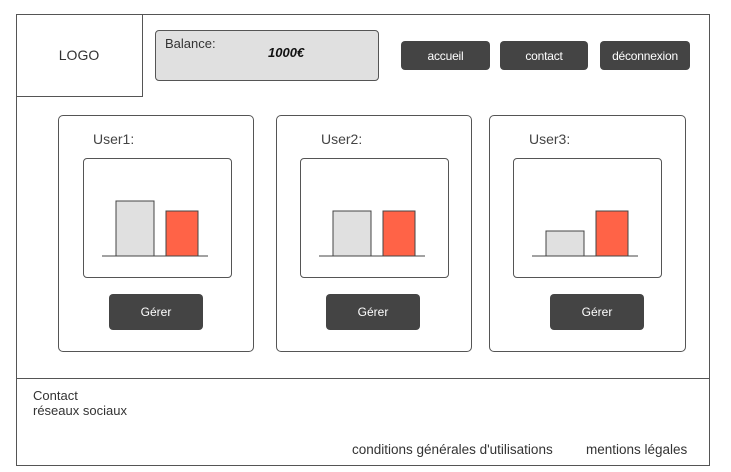 This screenshot has width=731, height=472. Describe the element at coordinates (80, 410) in the screenshot. I see `footer-social-link: réseaux sociaux` at that location.